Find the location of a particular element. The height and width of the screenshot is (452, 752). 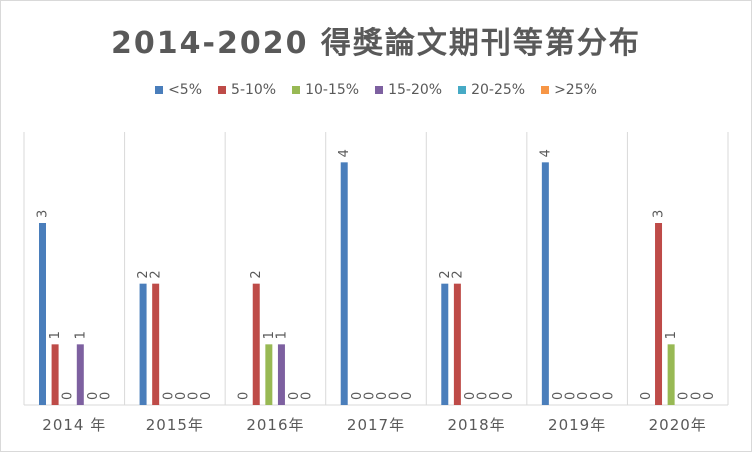

x-tick-label: 2020年 is located at coordinates (678, 425).